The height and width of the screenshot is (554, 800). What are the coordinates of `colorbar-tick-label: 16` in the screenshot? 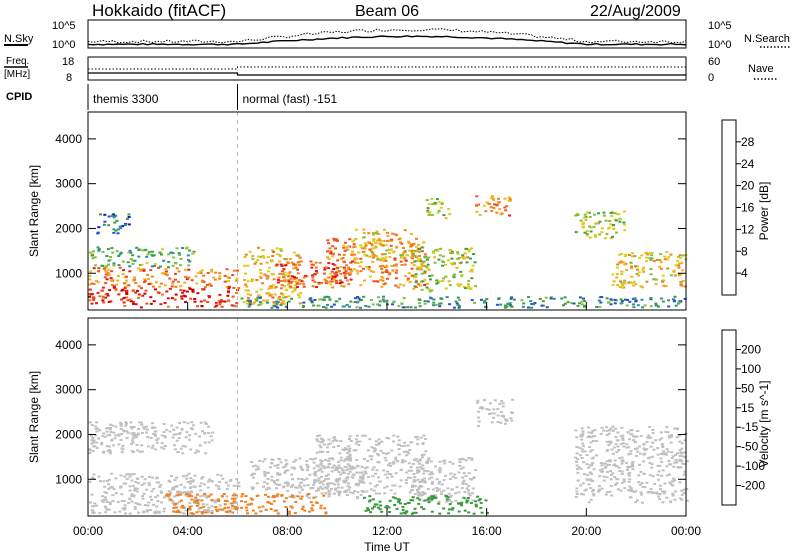 It's located at (748, 208).